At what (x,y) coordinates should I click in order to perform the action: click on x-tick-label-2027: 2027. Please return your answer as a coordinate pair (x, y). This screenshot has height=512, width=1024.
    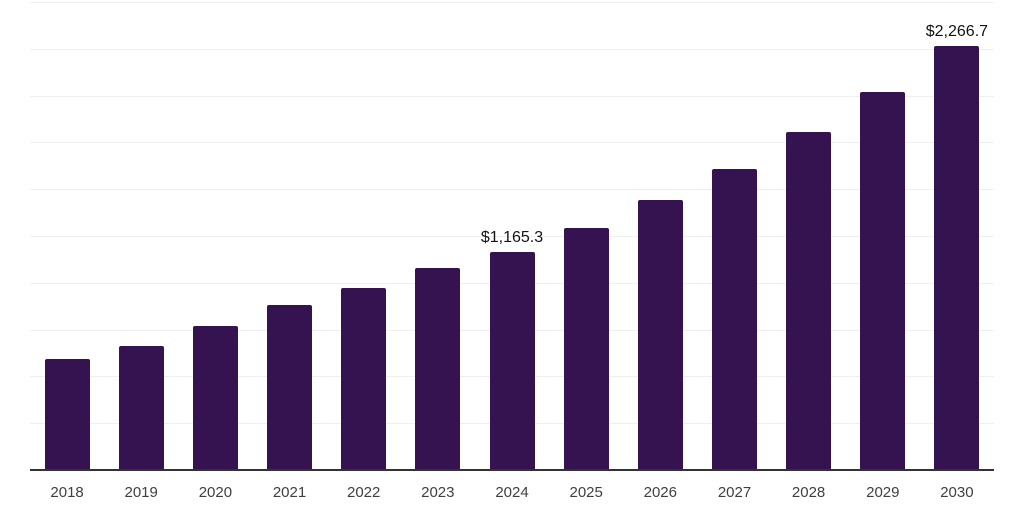
    Looking at the image, I should click on (734, 492).